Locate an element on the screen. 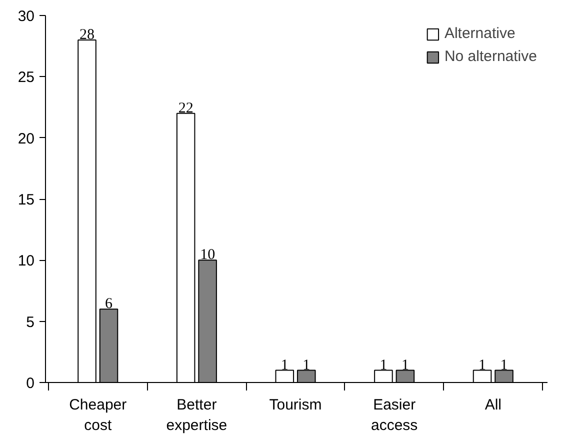  x-tick-label: Better expertise is located at coordinates (197, 415).